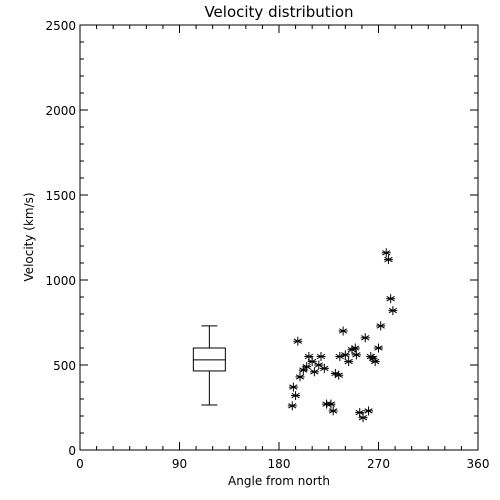 Image resolution: width=500 pixels, height=500 pixels. What do you see at coordinates (278, 12) in the screenshot?
I see `chart-title: Velocity distribution` at bounding box center [278, 12].